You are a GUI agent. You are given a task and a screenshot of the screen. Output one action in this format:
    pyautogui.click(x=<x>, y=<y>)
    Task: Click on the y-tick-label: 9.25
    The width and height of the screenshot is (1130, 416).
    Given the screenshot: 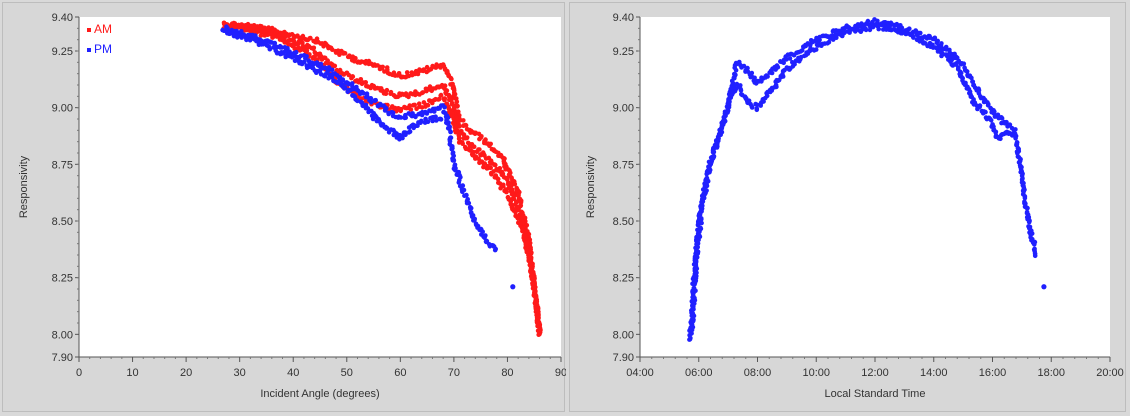 What is the action you would take?
    pyautogui.click(x=62, y=52)
    